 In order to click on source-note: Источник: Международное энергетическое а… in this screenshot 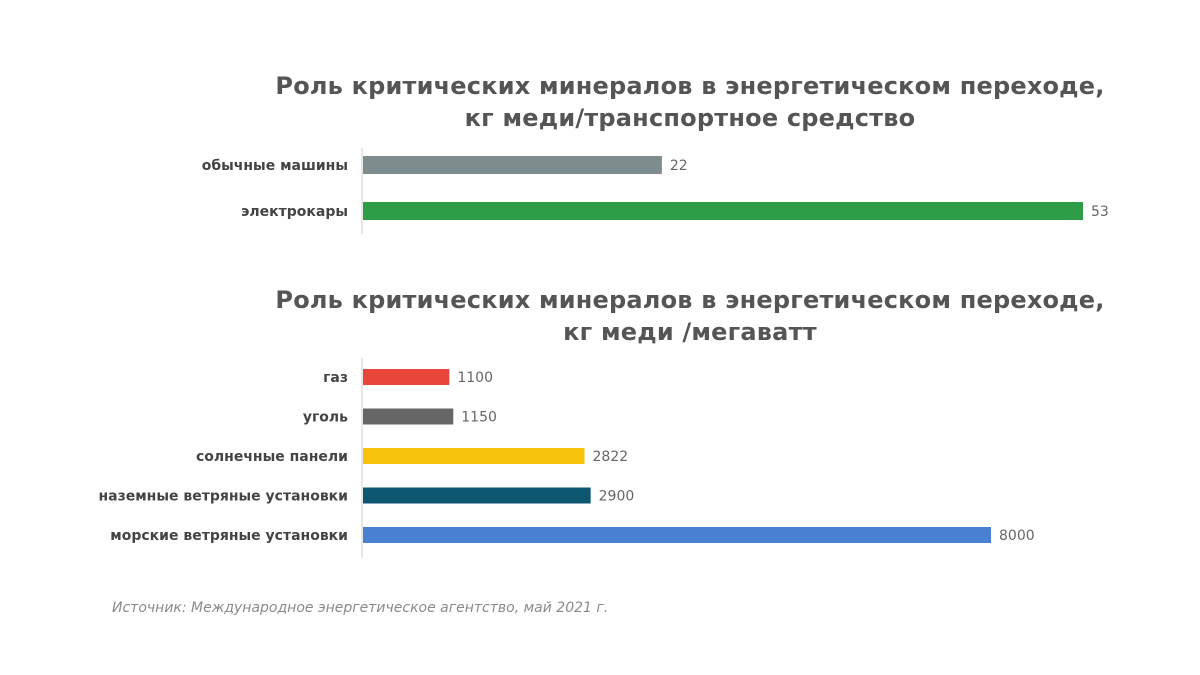, I will do `click(360, 608)`.